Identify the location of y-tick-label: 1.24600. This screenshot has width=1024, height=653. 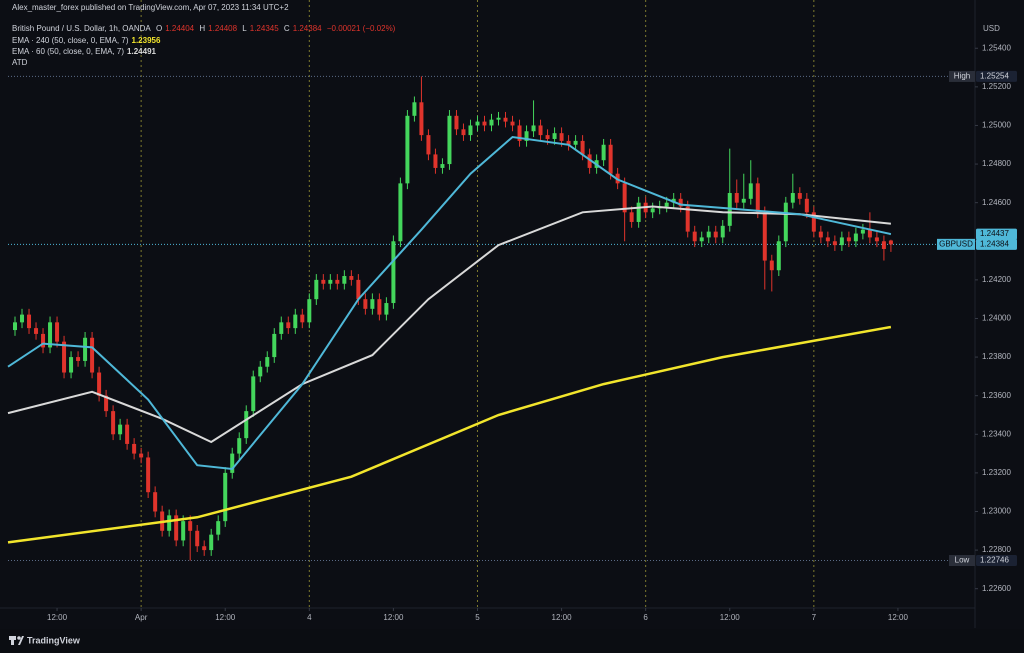
(996, 202).